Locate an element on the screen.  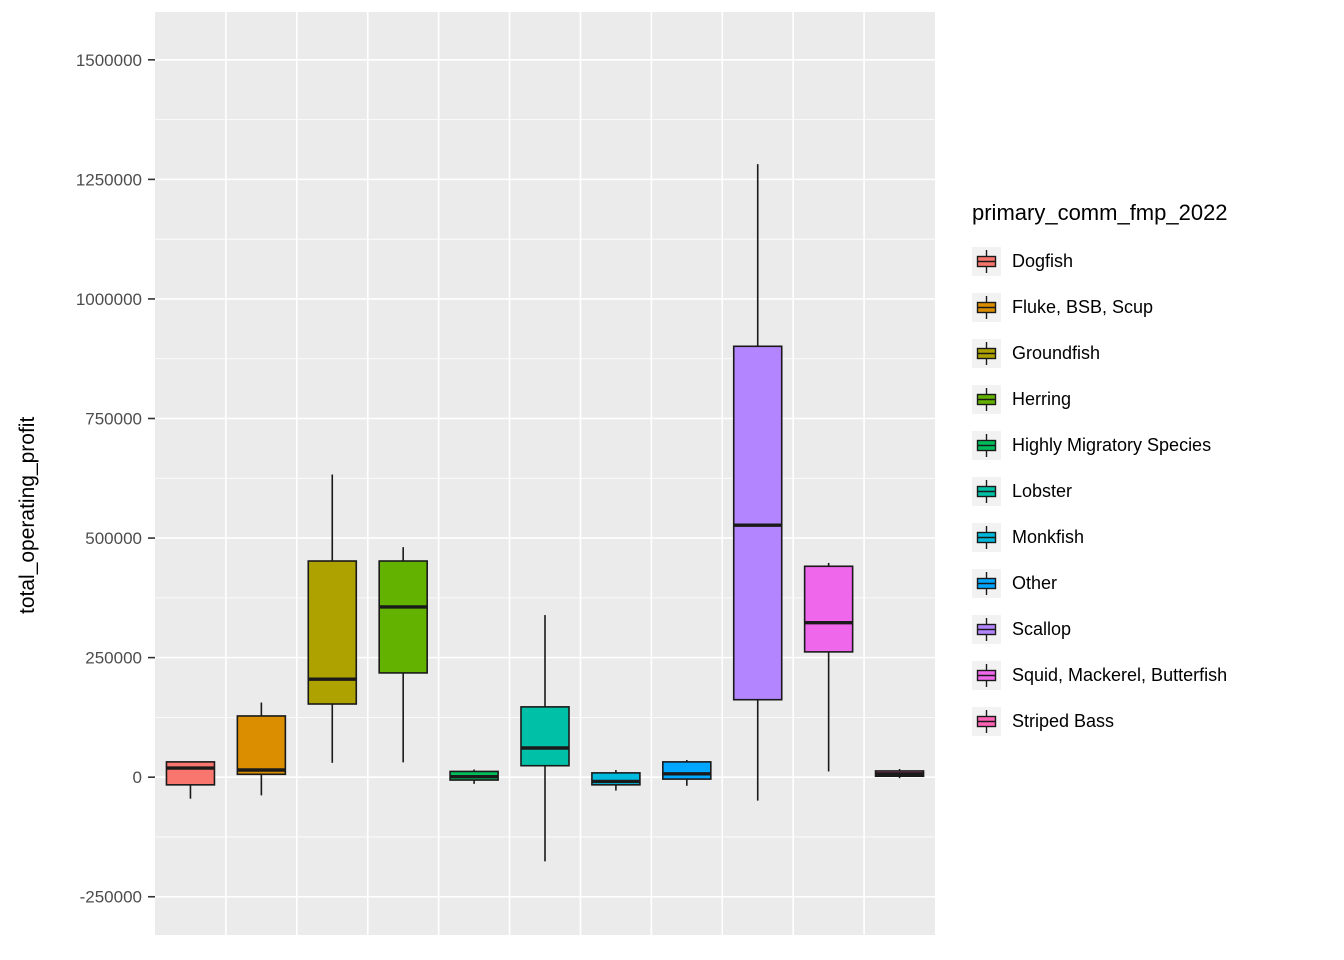
boxplot-monkfish is located at coordinates (616, 780).